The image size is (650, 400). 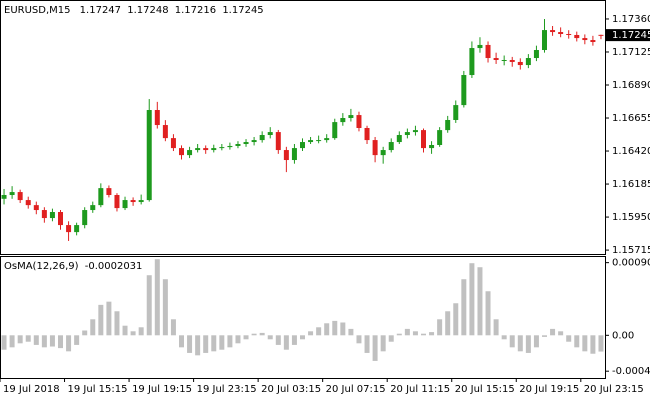 I want to click on x-tick-label: 19 Jul 19:15, so click(x=162, y=389).